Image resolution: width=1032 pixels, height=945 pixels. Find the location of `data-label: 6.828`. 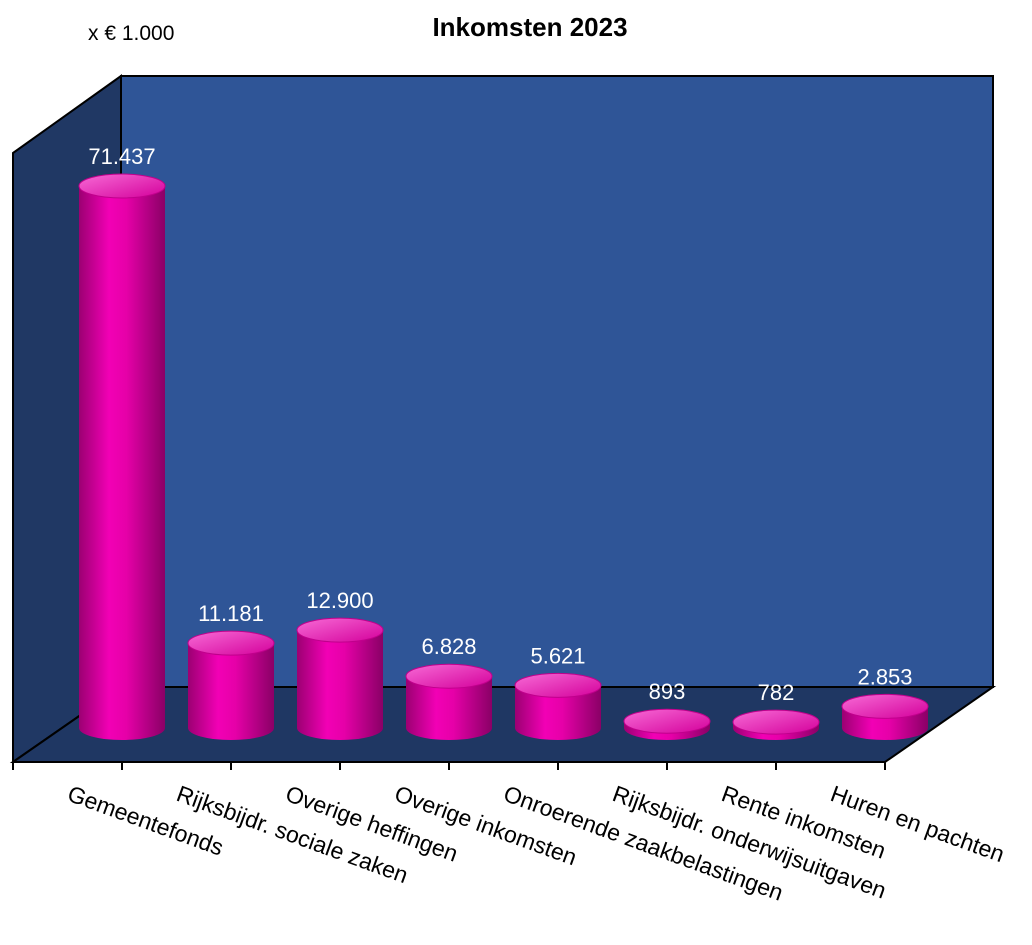

data-label: 6.828 is located at coordinates (448, 646).